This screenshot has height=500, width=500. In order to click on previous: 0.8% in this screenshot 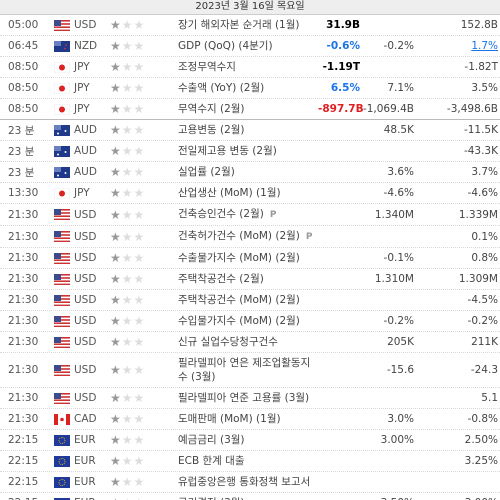, I will do `click(456, 258)`.